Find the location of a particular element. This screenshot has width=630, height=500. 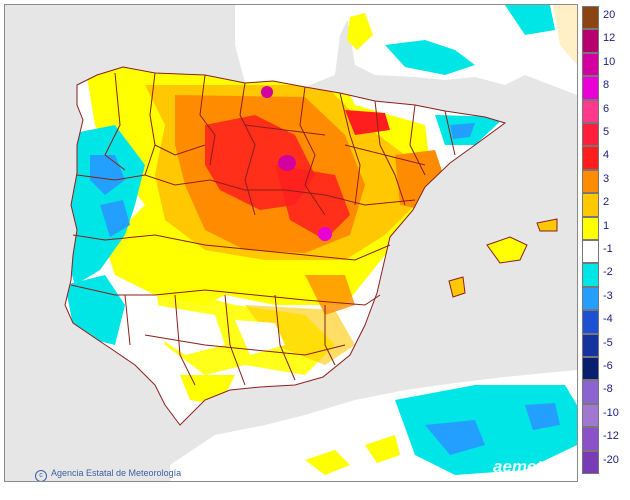

legend-label: -2 is located at coordinates (608, 272).